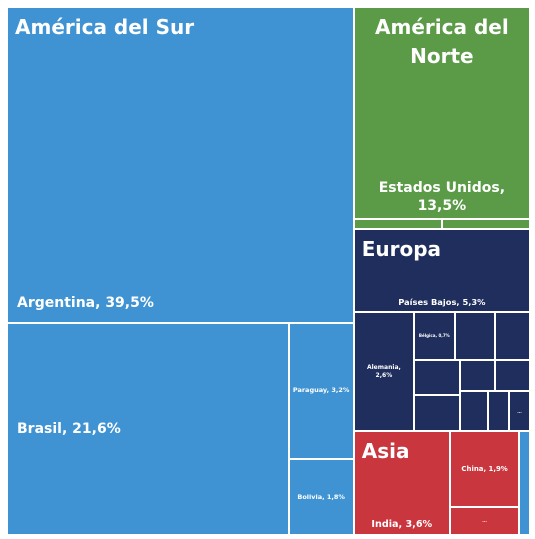  I want to click on cell-label: Paraguay, 3,2%, so click(321, 390).